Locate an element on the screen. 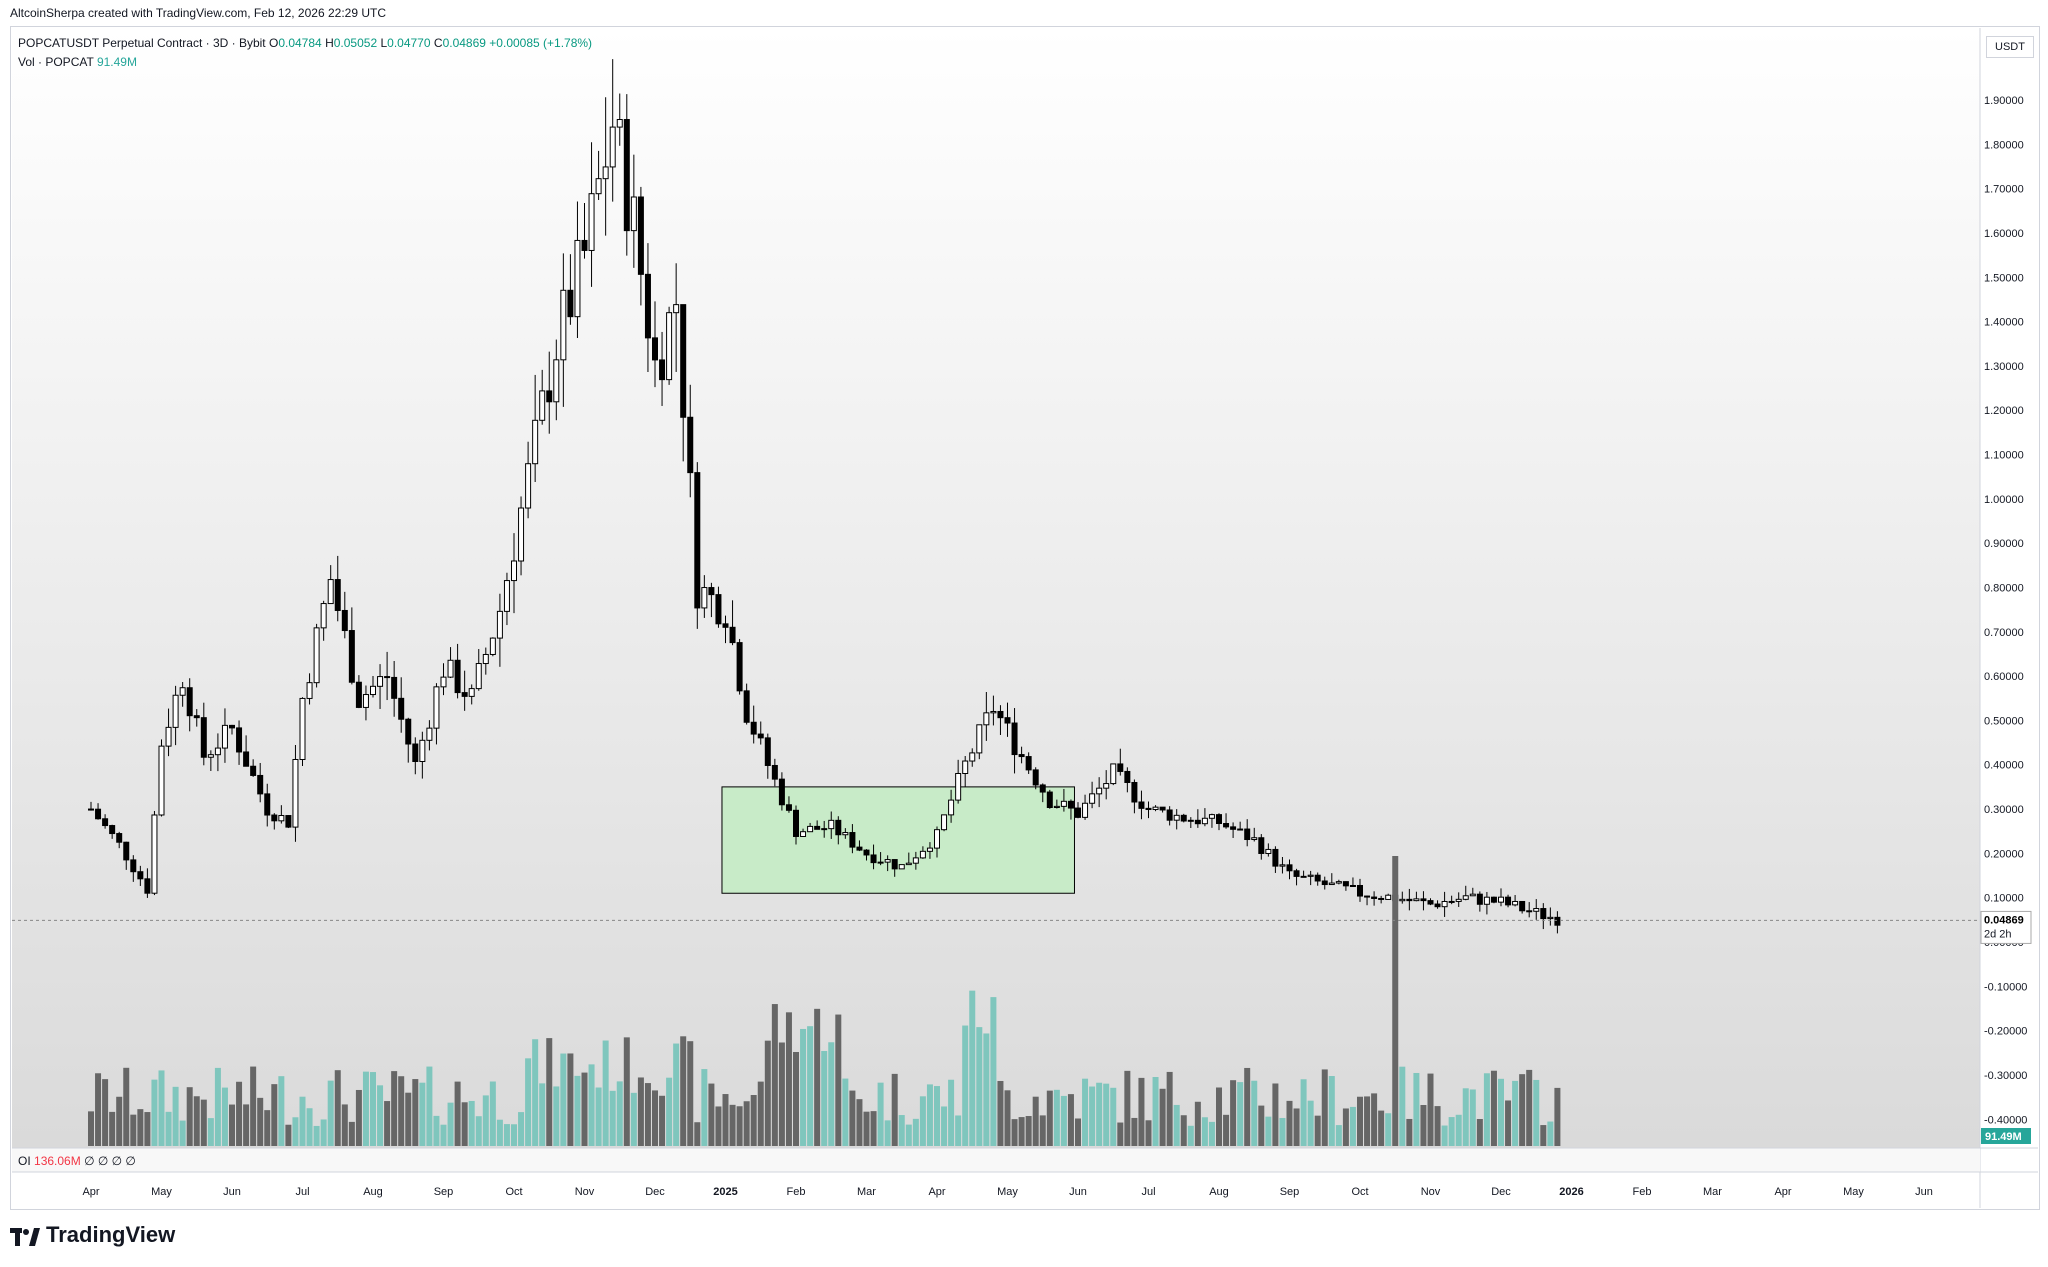  x-tick-label: Apr is located at coordinates (1782, 1192).